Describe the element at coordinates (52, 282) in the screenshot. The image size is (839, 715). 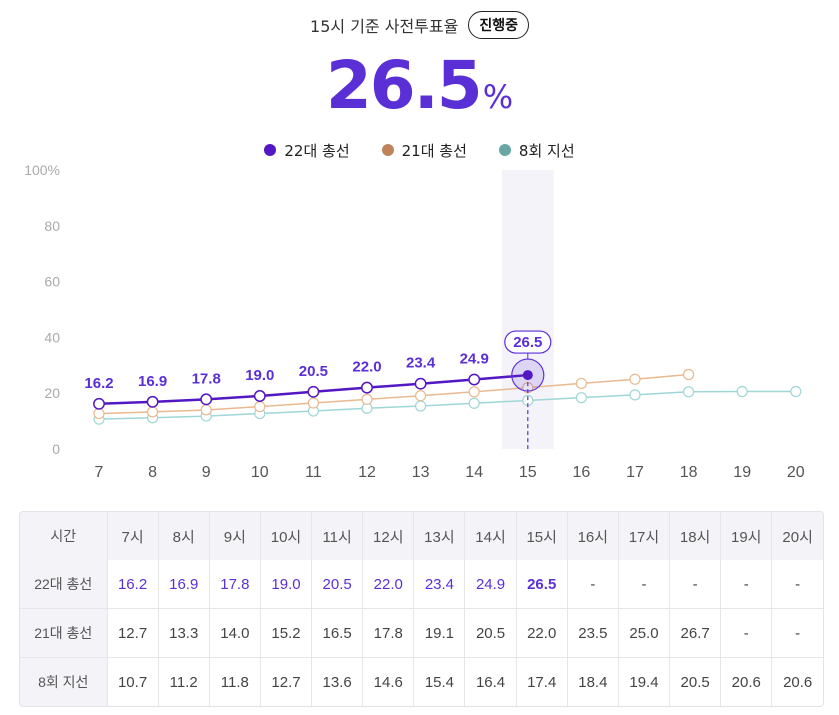
I see `y-tick-label: 60` at that location.